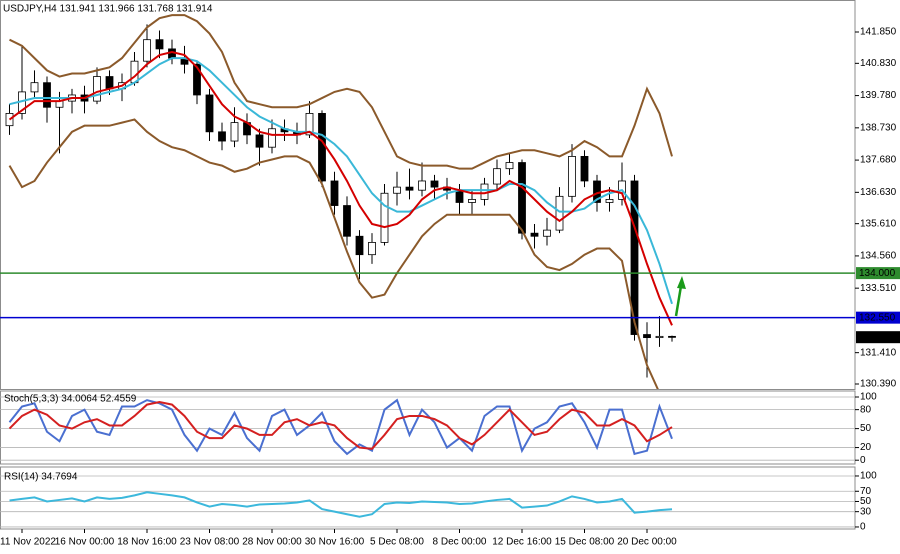 This screenshot has width=900, height=554. I want to click on rsi-title: RSI(14) 34.7694, so click(41, 477).